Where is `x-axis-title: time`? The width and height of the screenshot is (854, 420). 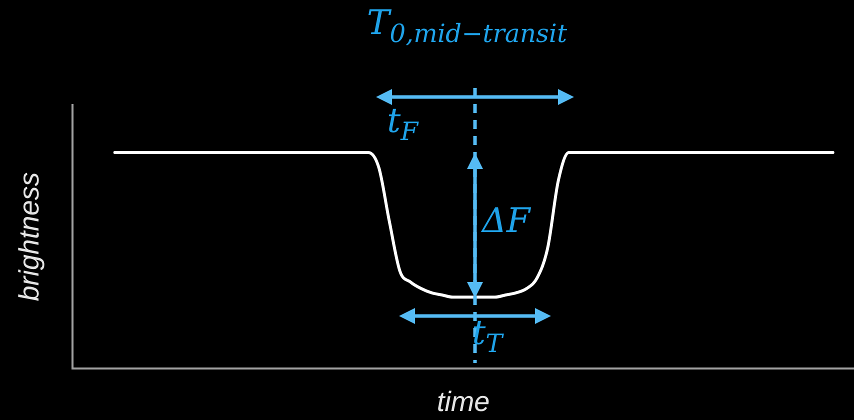 x-axis-title: time is located at coordinates (463, 401).